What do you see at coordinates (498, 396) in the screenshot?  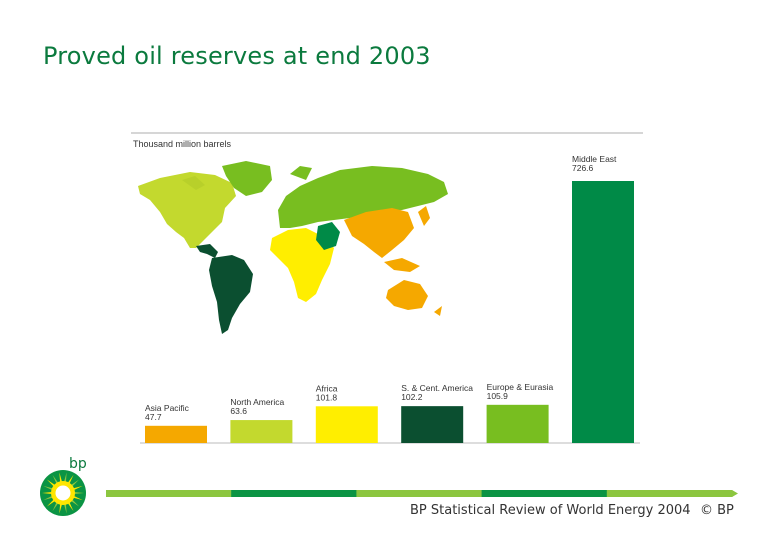 I see `value-label-4: 105.9` at bounding box center [498, 396].